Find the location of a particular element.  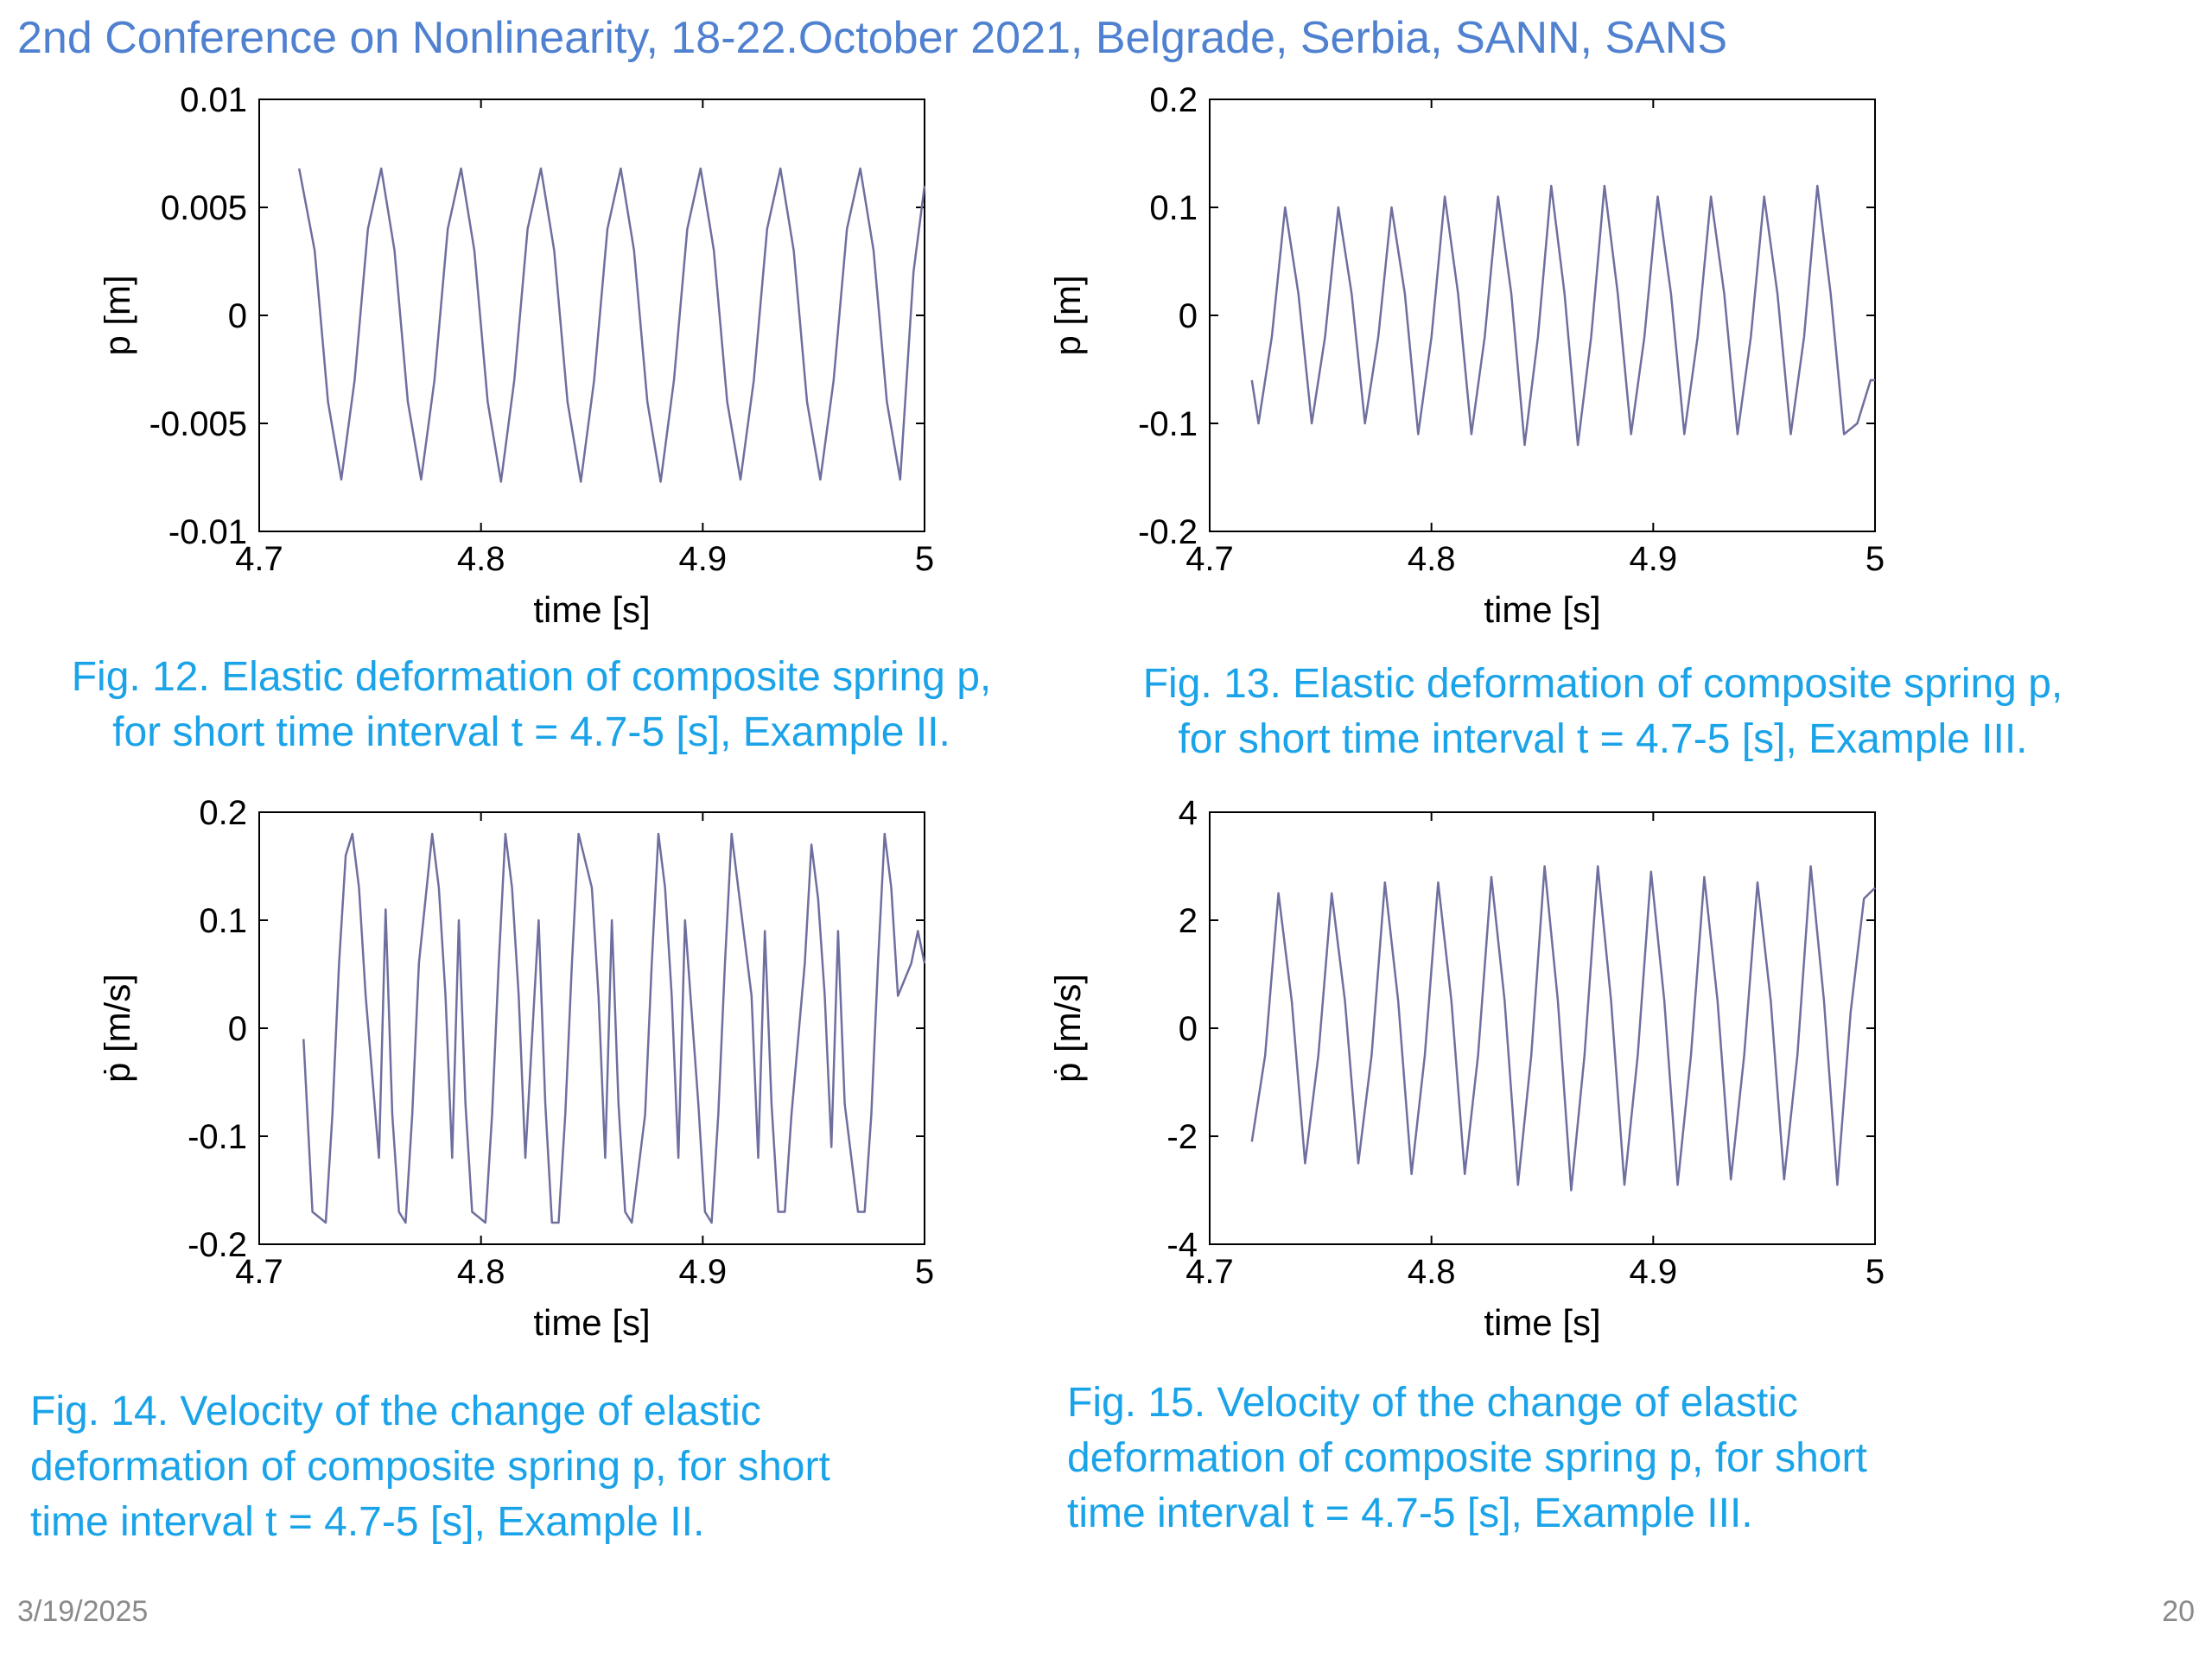

chart-svg: 4.7 4.8 4.9 5 -4 -2 0 2 4 time [s] ṗ [m/s] is located at coordinates (1469, 1069).